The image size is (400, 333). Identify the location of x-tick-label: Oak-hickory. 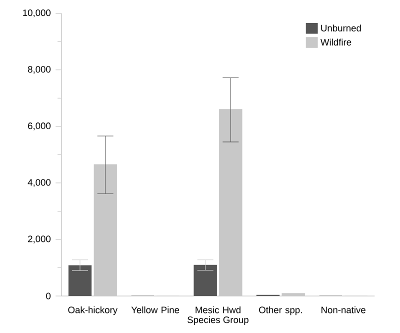
(93, 310).